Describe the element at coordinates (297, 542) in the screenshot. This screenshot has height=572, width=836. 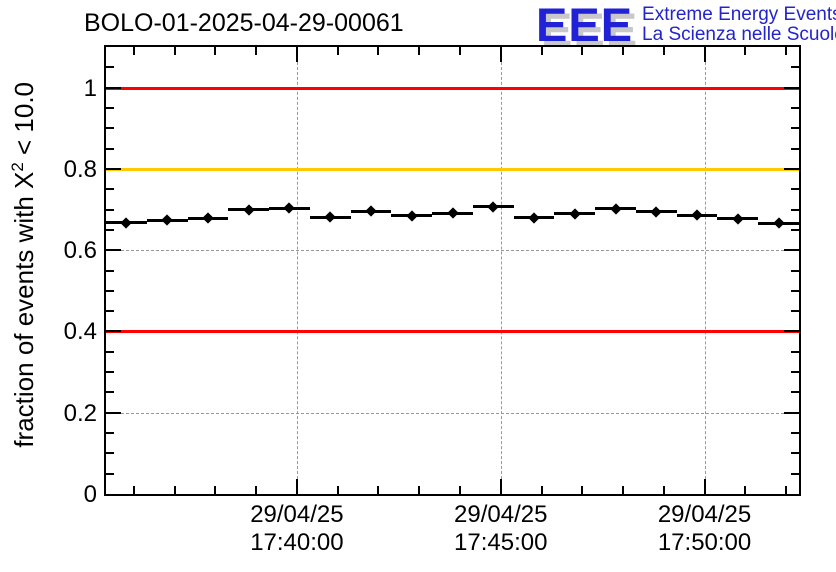
I see `x-tick-time: 17:40:00` at that location.